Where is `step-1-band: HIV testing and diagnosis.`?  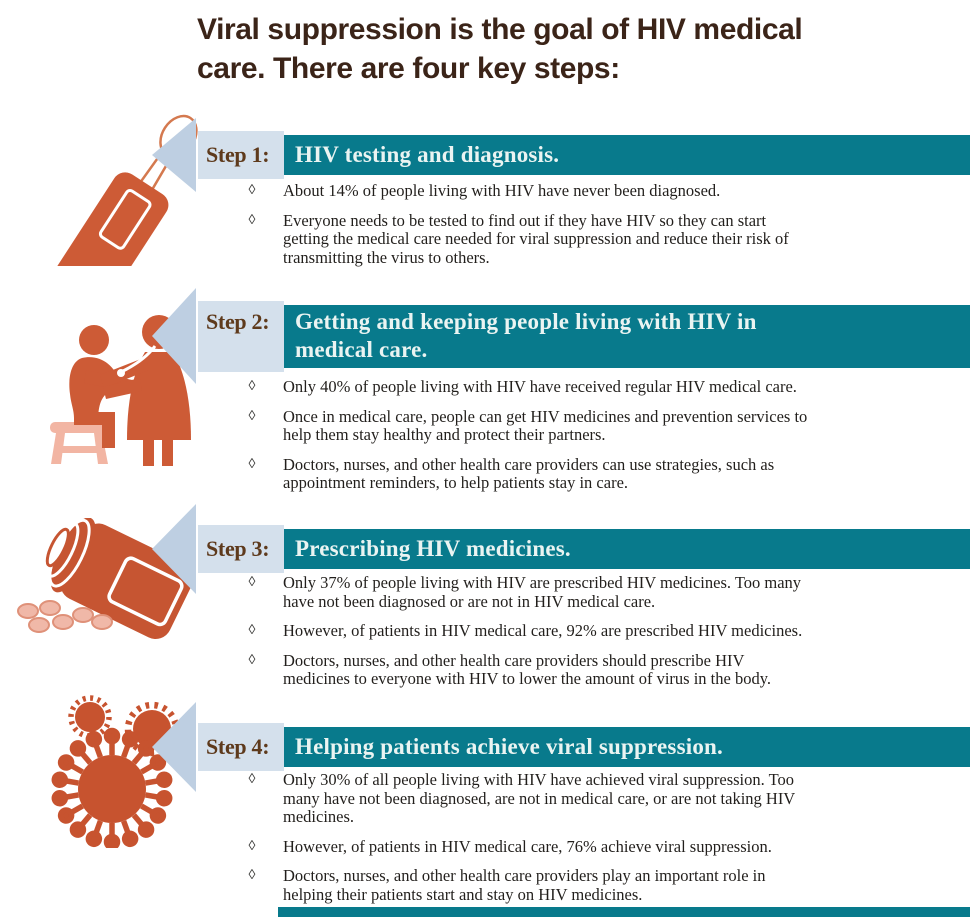
step-1-band: HIV testing and diagnosis. is located at coordinates (627, 155).